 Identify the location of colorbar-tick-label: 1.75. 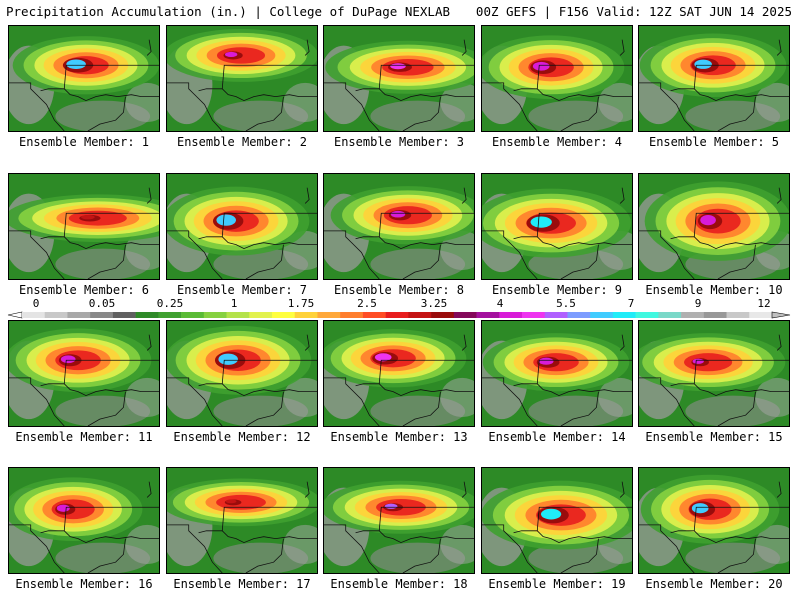
(301, 303).